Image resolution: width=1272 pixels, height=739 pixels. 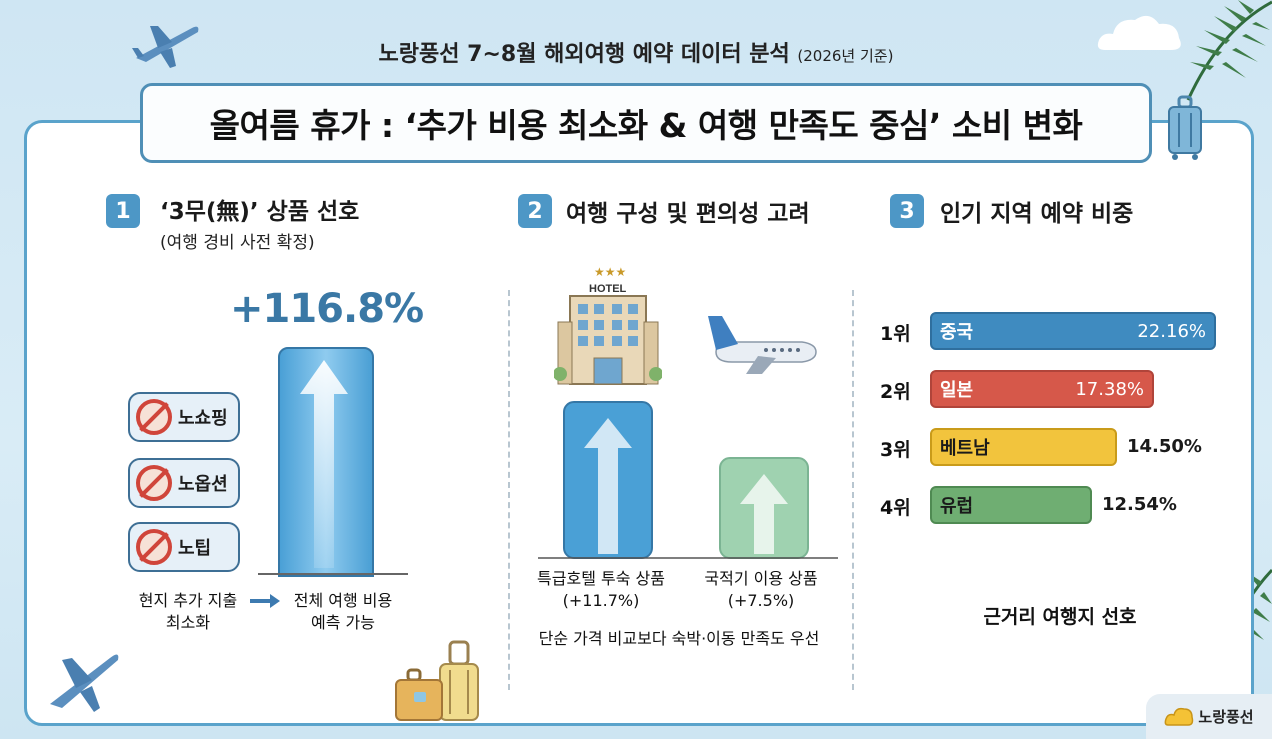 I want to click on balloon-logo-icon, so click(x=1179, y=716).